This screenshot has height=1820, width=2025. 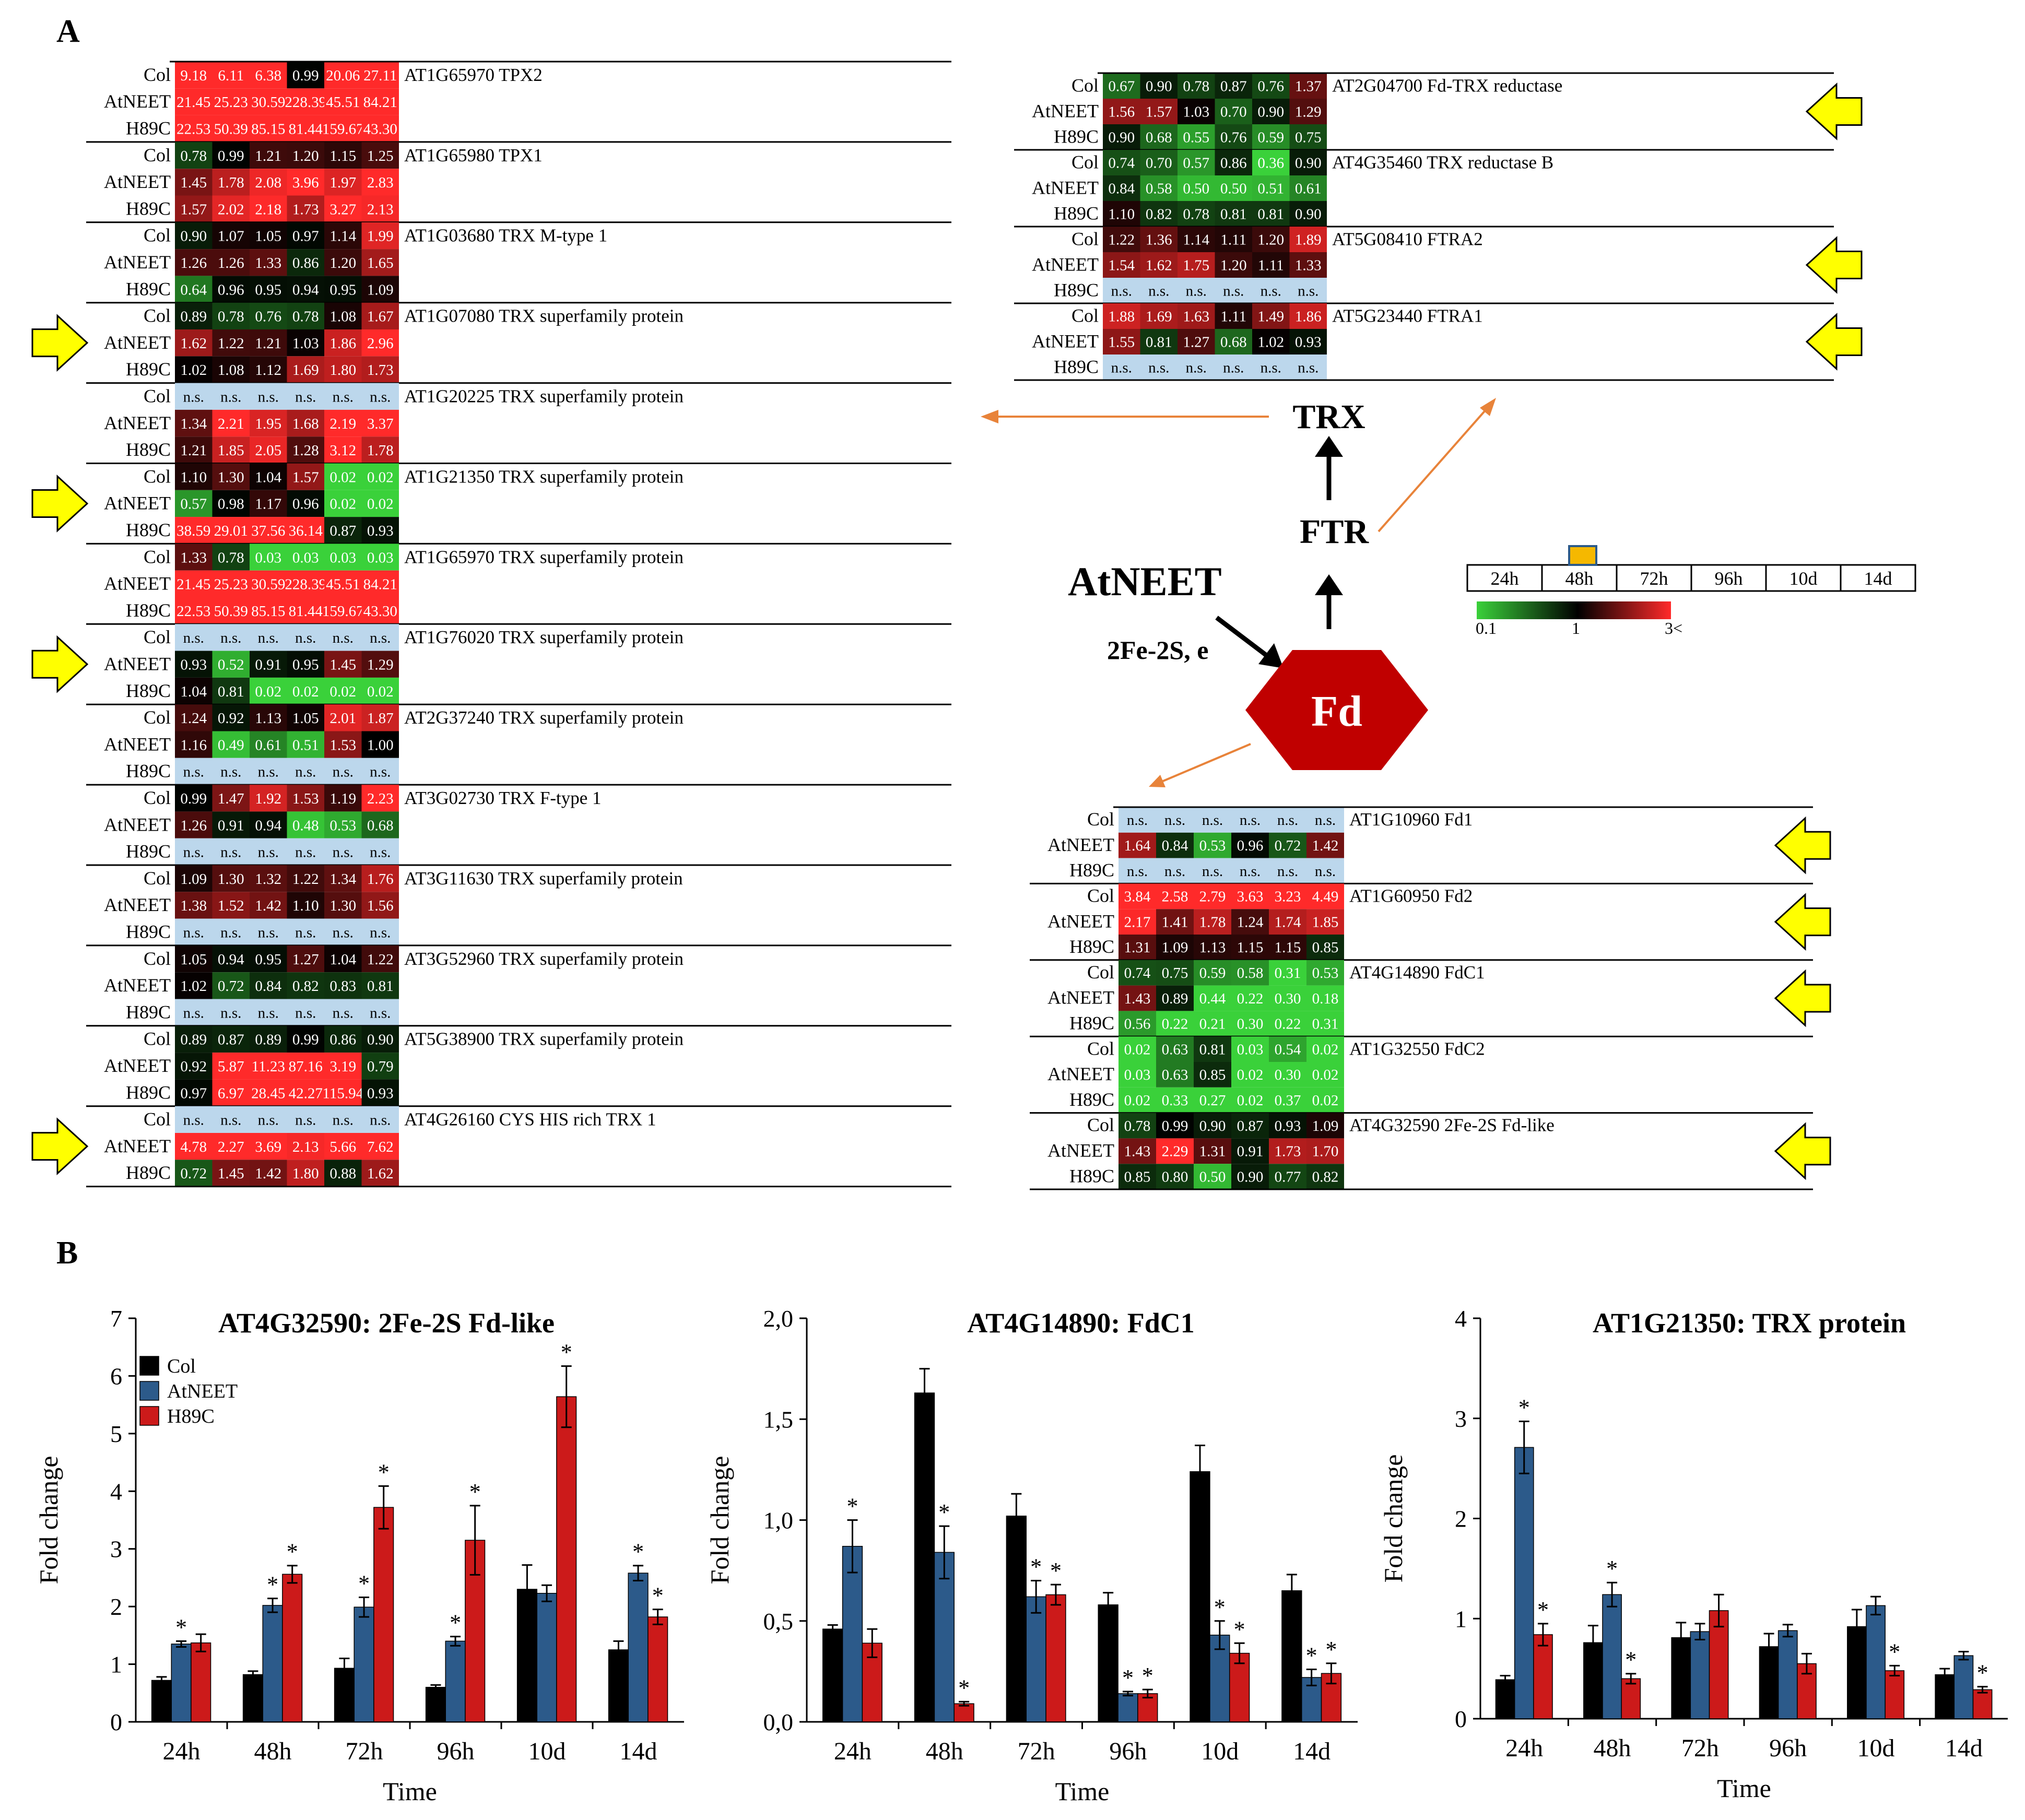 What do you see at coordinates (193, 1067) in the screenshot?
I see `heatmap-cell-value: 0.92` at bounding box center [193, 1067].